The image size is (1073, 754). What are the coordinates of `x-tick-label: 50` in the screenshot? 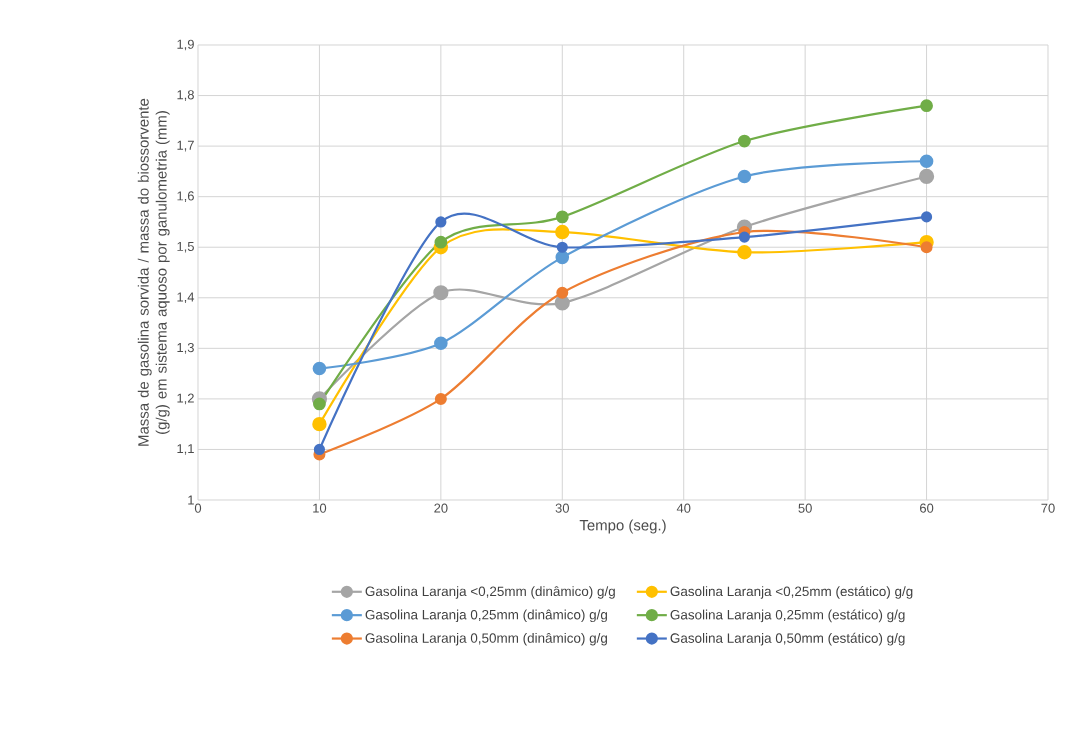 It's located at (805, 508).